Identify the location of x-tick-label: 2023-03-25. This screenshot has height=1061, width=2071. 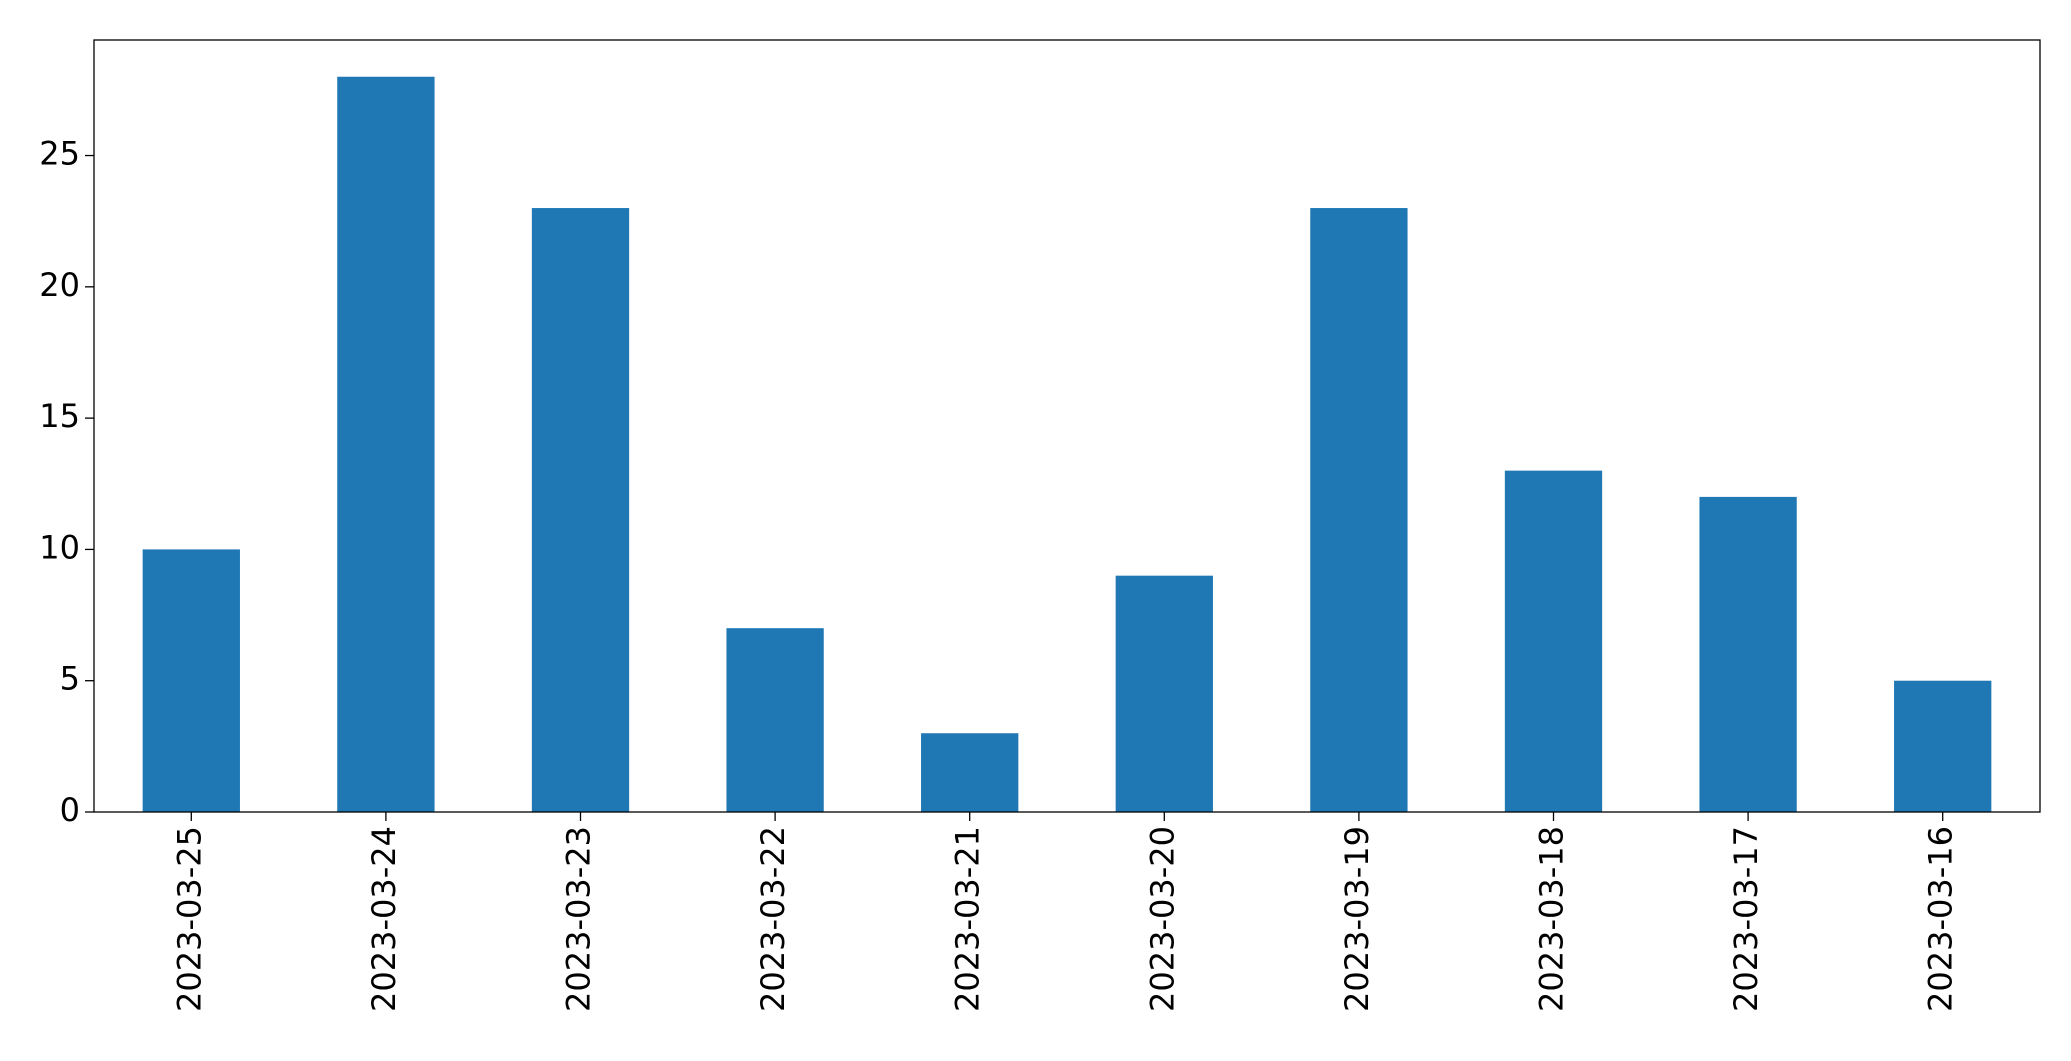
(189, 919).